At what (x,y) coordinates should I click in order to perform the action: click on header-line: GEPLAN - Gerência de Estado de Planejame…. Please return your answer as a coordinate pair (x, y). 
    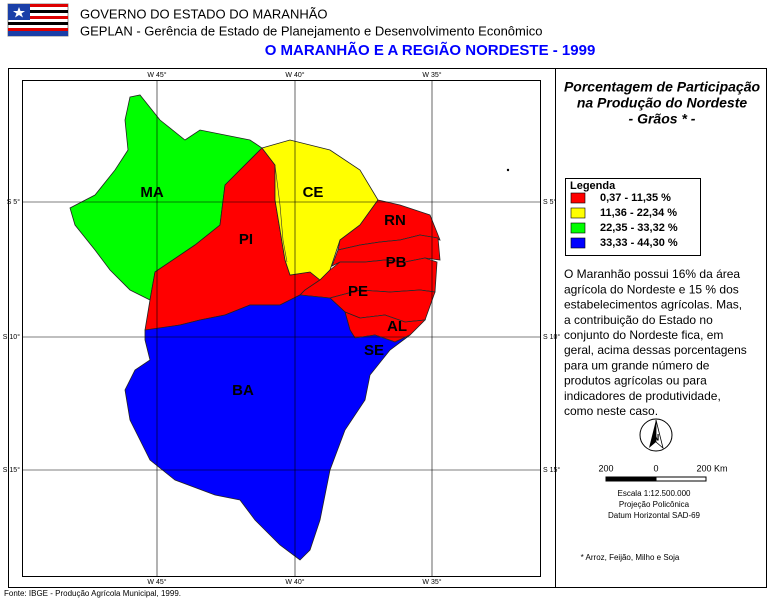
    Looking at the image, I should click on (311, 30).